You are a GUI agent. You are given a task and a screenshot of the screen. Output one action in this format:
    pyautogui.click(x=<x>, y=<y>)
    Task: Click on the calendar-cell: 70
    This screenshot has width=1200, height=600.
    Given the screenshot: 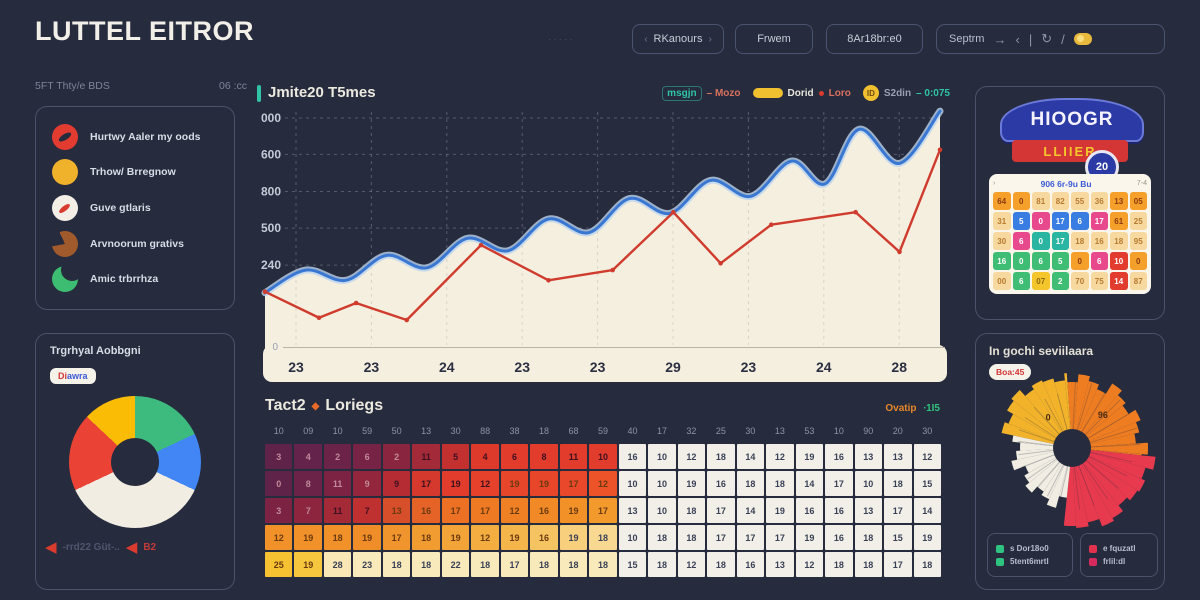 What is the action you would take?
    pyautogui.click(x=1080, y=281)
    